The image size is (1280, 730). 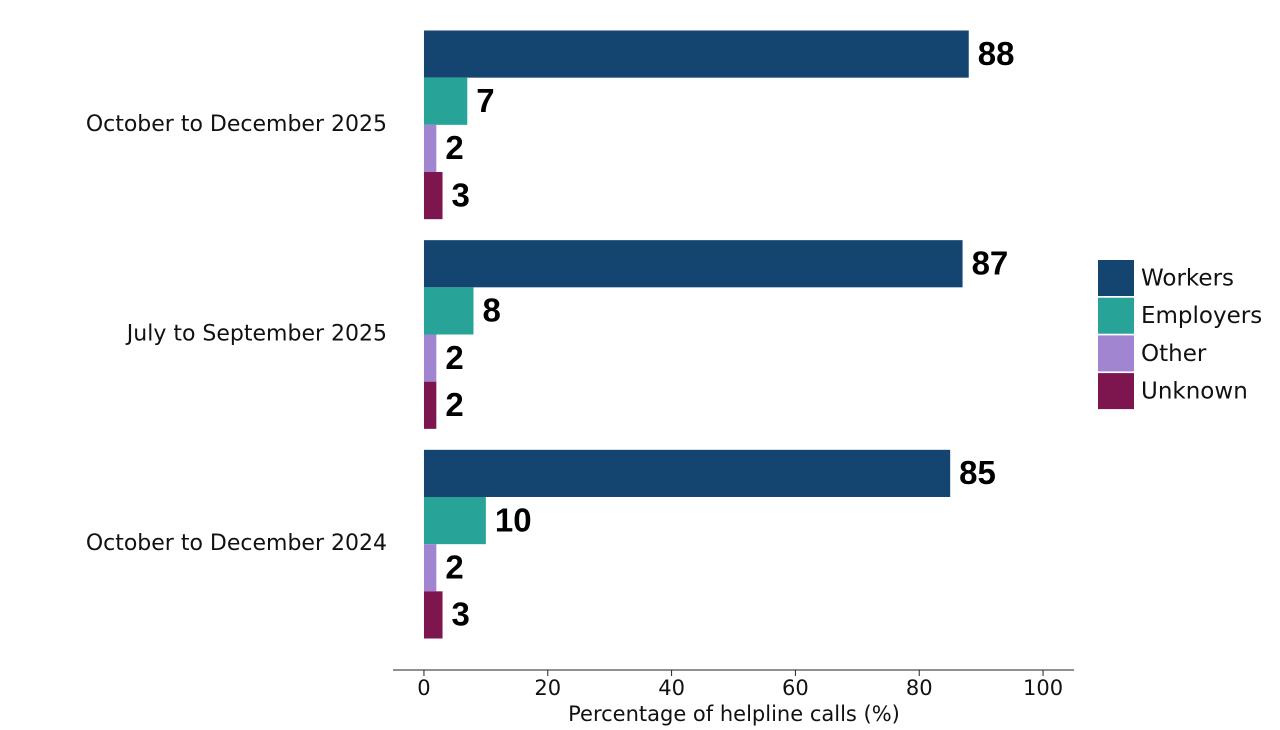 What do you see at coordinates (256, 334) in the screenshot?
I see `y-tick-label: July to September 2025` at bounding box center [256, 334].